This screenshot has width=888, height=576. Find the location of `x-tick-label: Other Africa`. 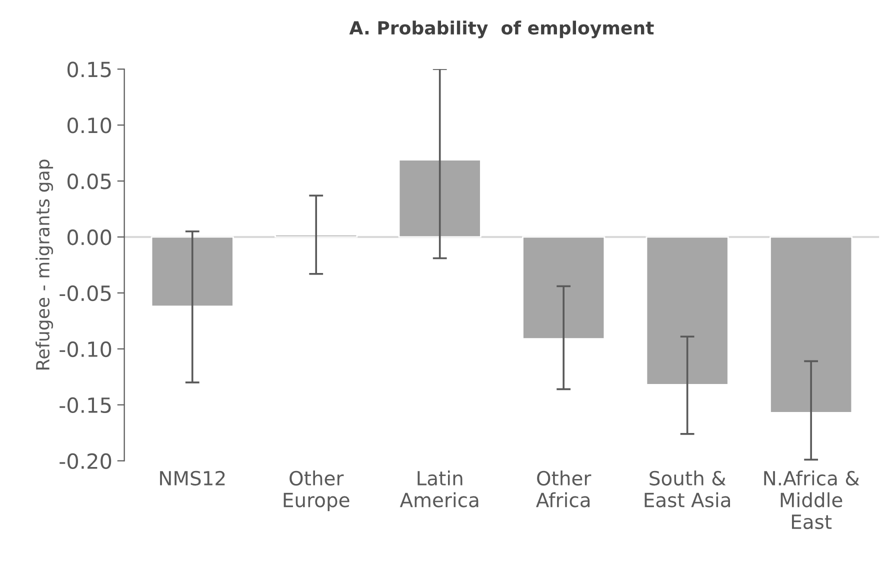

x-tick-label: Other Africa is located at coordinates (564, 489).